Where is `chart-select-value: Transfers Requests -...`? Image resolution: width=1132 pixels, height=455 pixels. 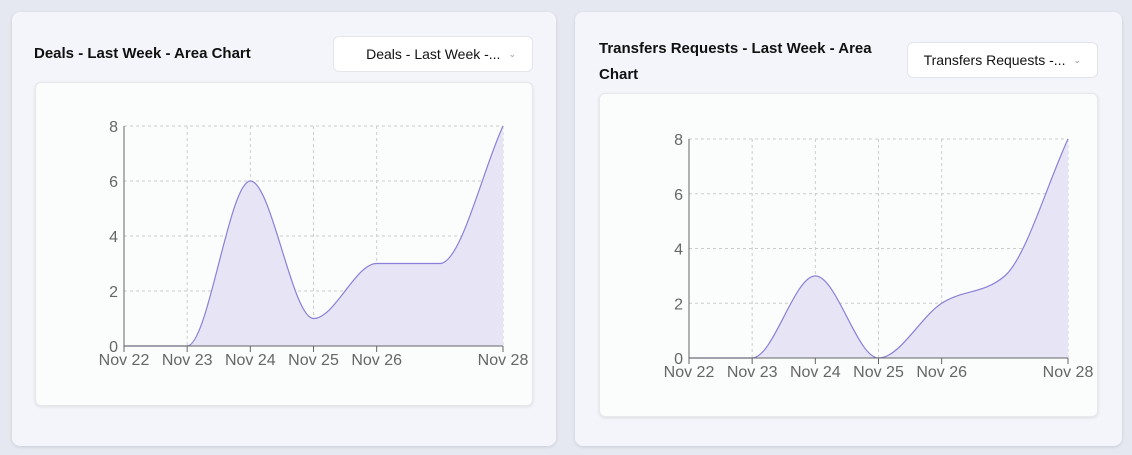 chart-select-value: Transfers Requests -... is located at coordinates (994, 60).